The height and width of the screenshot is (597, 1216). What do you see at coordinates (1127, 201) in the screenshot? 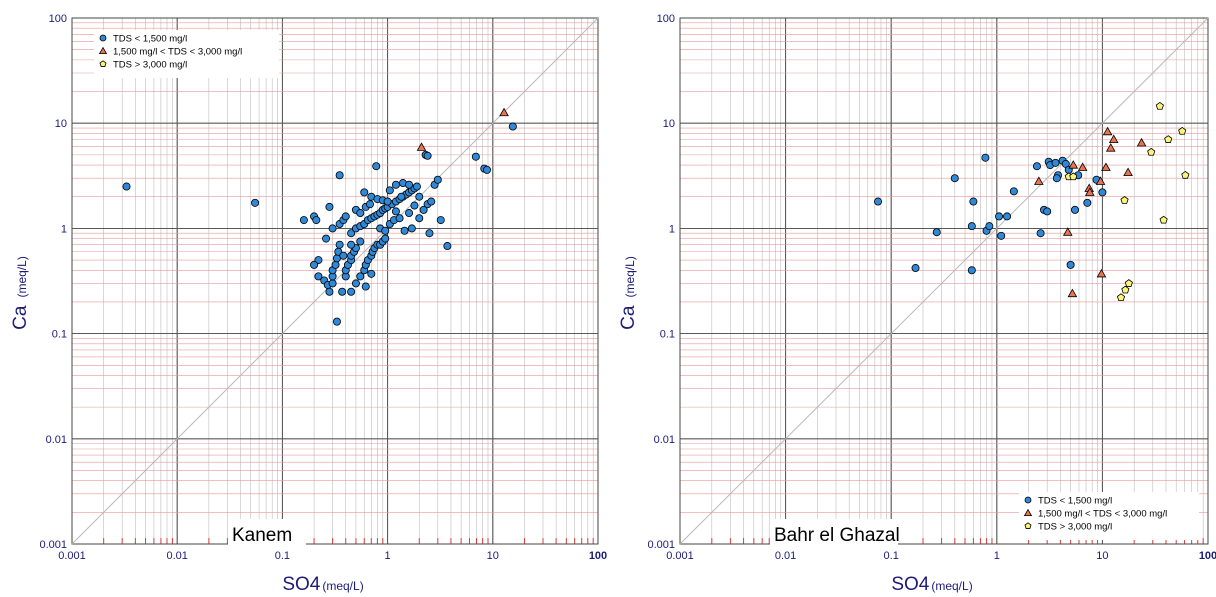
I see `series-pentagon` at bounding box center [1127, 201].